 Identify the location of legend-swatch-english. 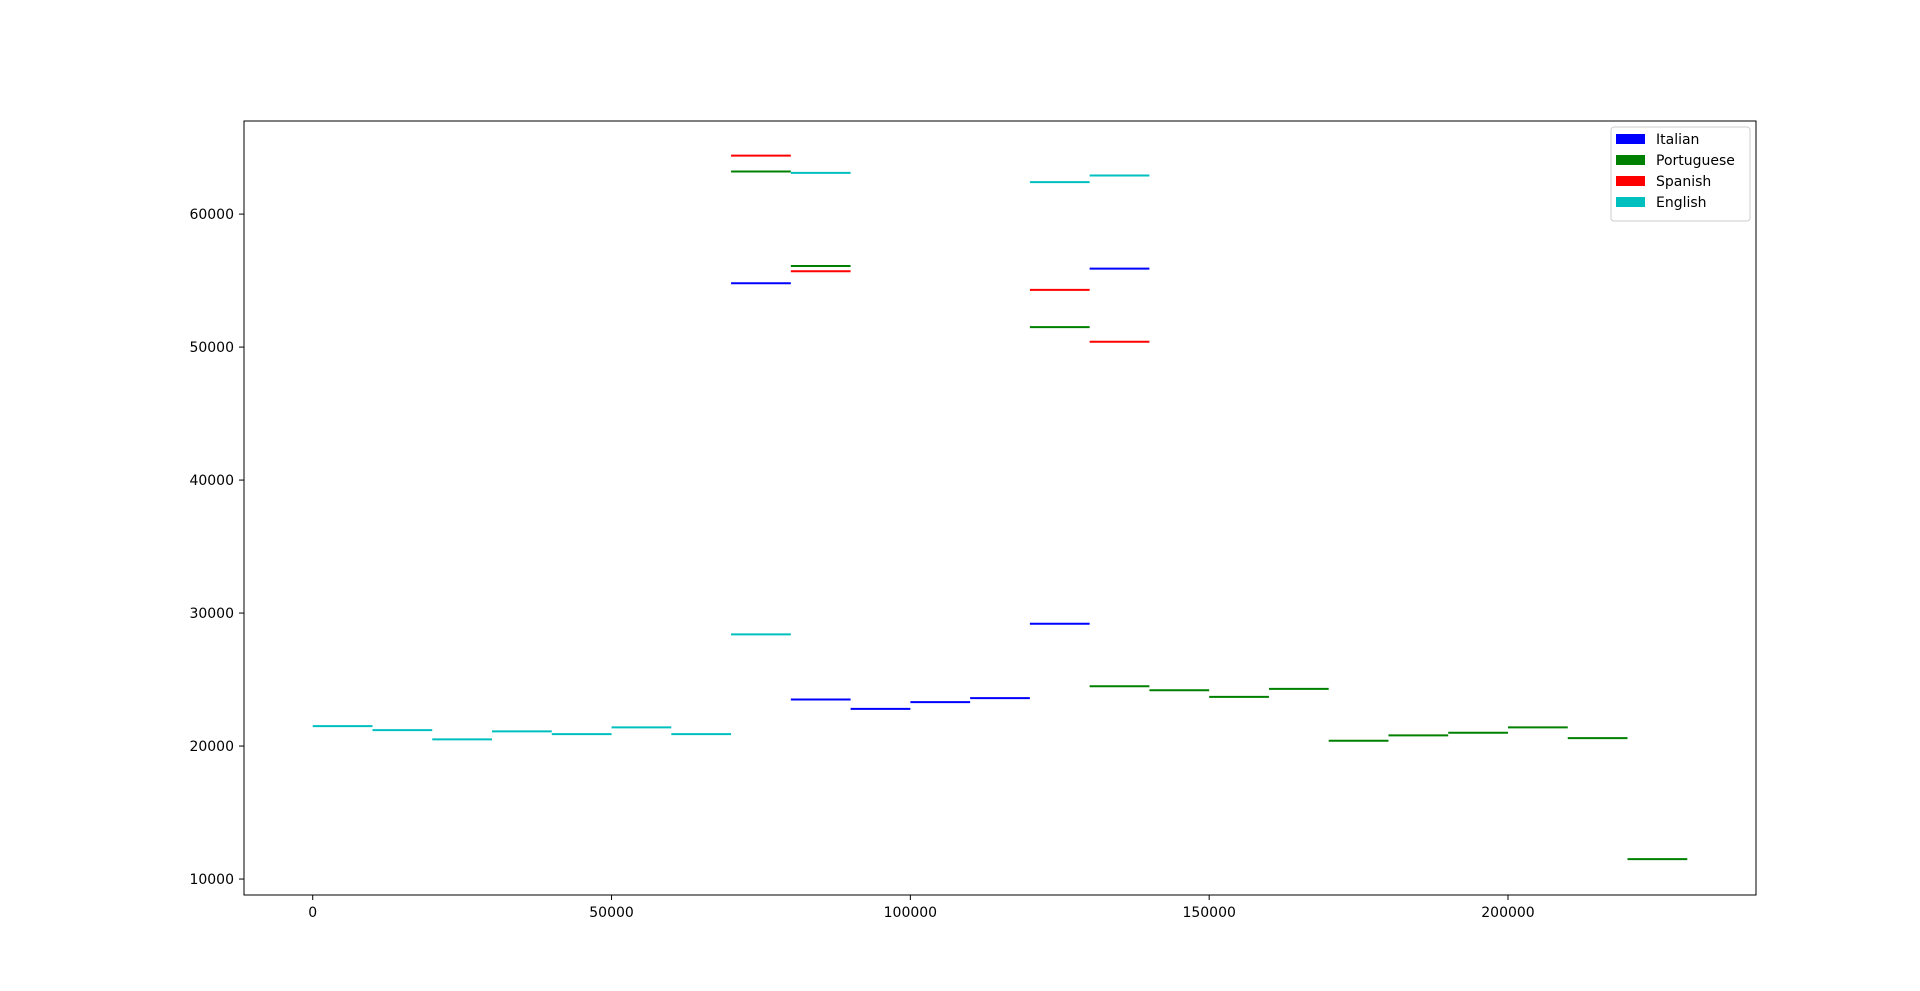
(1630, 202).